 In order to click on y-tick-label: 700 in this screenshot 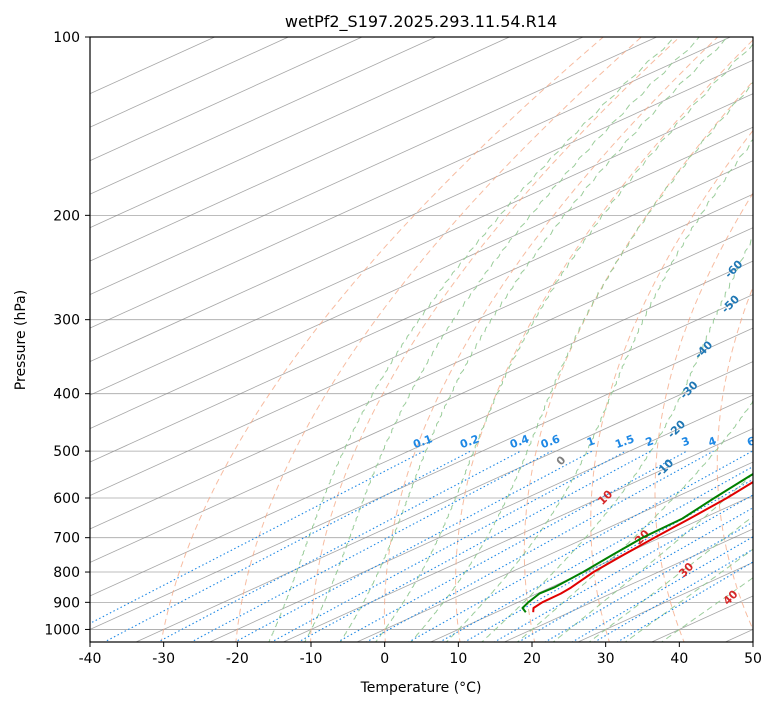, I will do `click(66, 539)`.